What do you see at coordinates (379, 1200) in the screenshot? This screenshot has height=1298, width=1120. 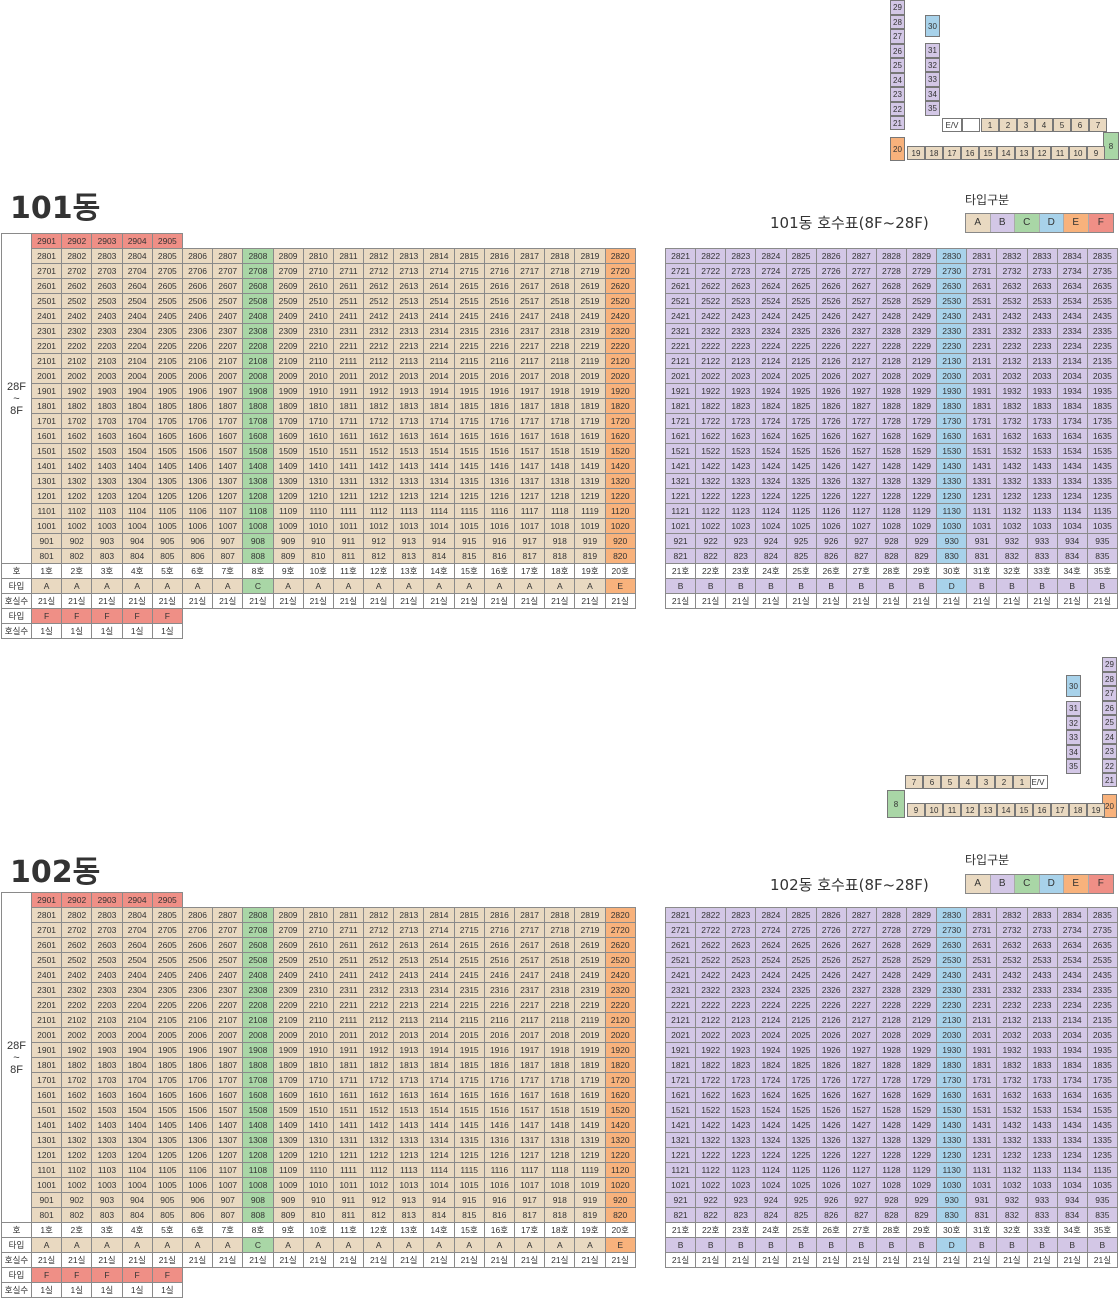 I see `unit-cell: 912` at bounding box center [379, 1200].